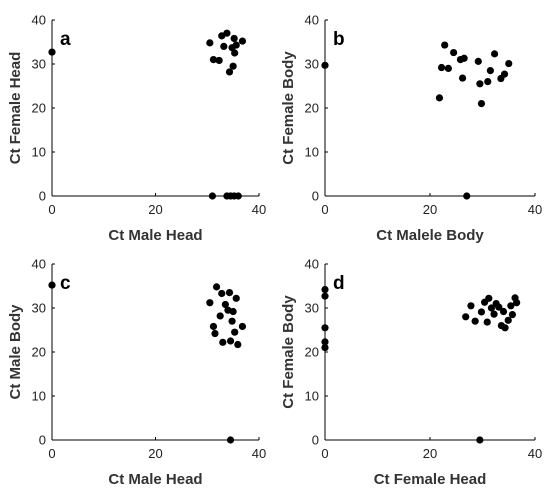  I want to click on panel-letter: a, so click(65, 39).